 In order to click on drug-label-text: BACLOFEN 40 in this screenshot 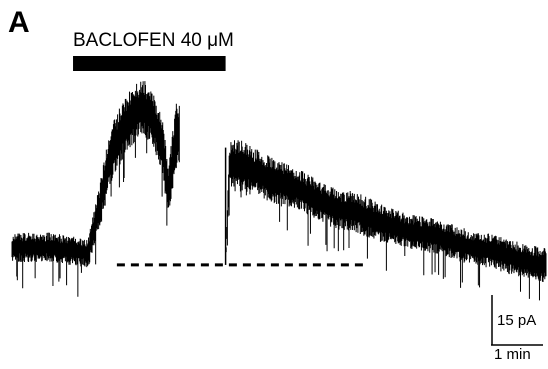, I will do `click(140, 40)`.